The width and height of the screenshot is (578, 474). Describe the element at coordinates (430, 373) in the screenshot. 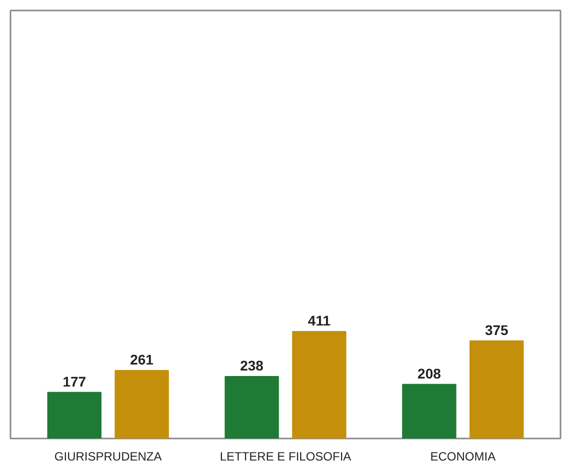

I see `data-label: 208` at that location.